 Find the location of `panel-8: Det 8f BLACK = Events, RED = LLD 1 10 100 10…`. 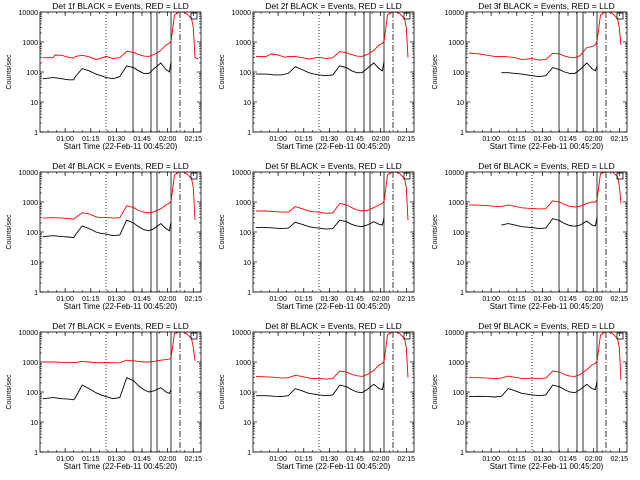

panel-8: Det 8f BLACK = Events, RED = LLD 1 10 100 10… is located at coordinates (317, 396).